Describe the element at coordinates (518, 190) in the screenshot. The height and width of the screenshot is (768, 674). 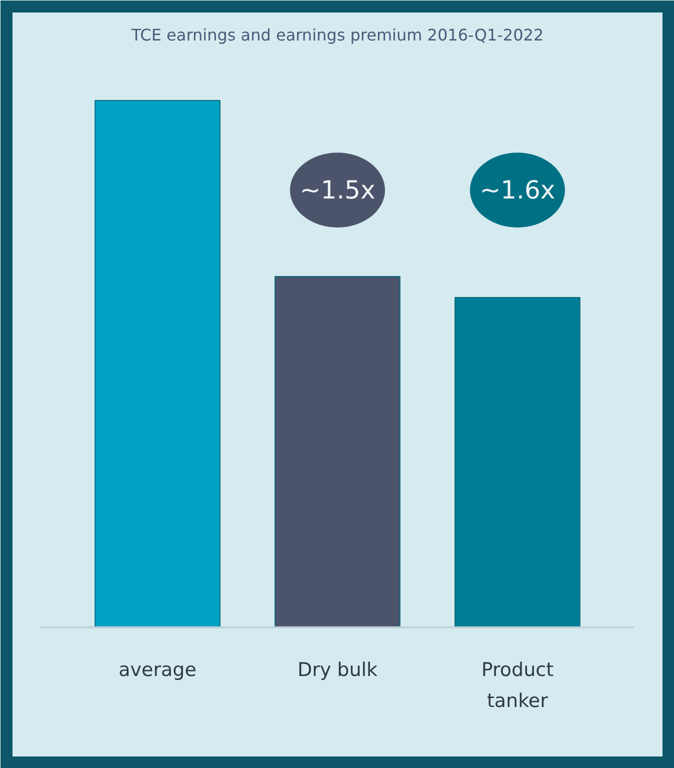
I see `annotation: ~1.6x` at that location.